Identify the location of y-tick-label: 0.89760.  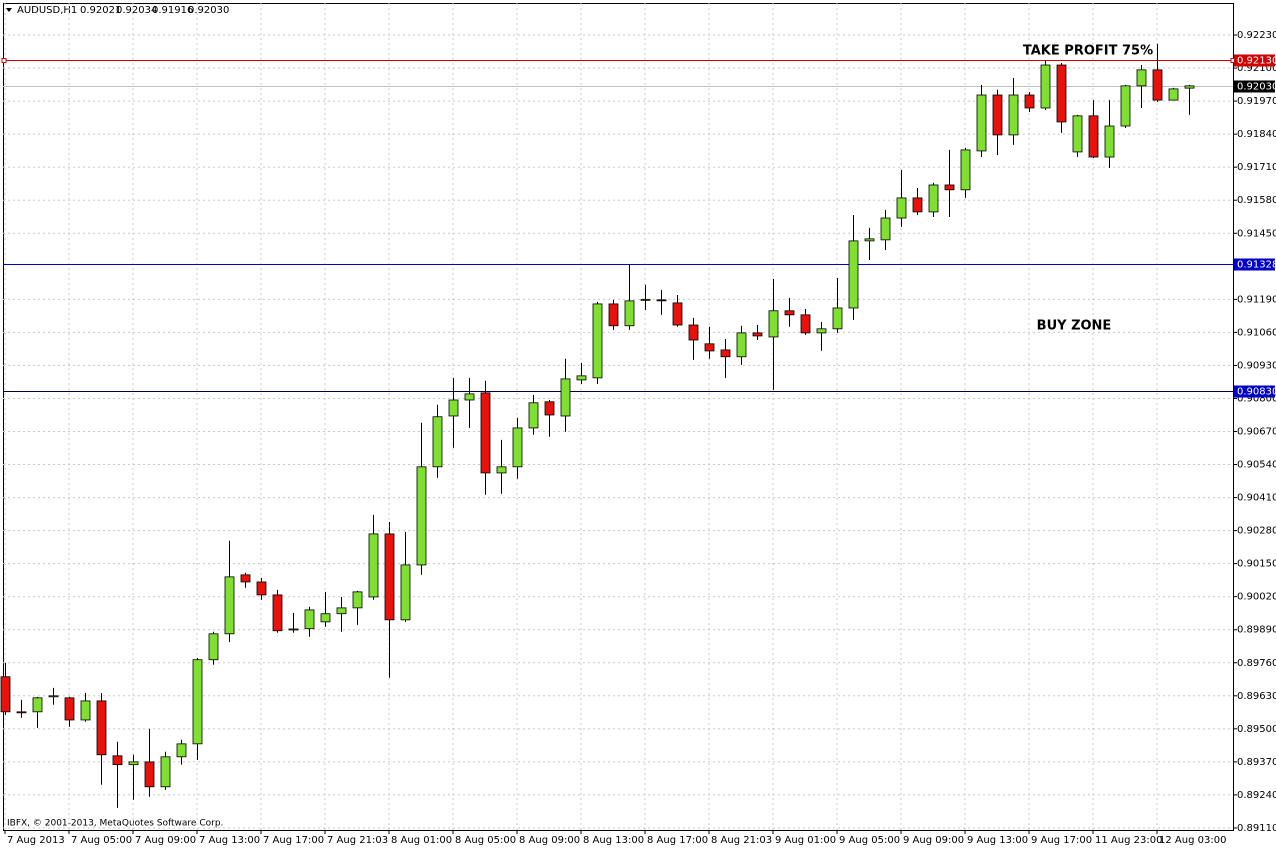
(1256, 663).